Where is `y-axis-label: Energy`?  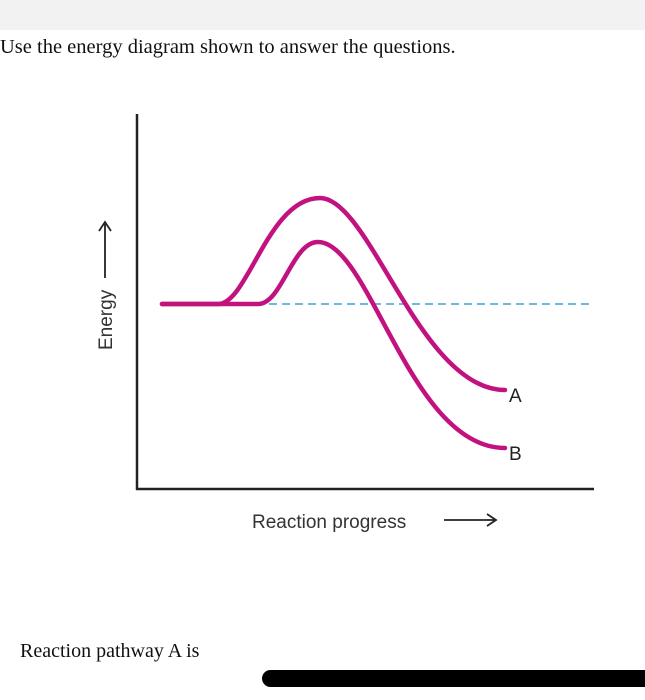 y-axis-label: Energy is located at coordinates (106, 319).